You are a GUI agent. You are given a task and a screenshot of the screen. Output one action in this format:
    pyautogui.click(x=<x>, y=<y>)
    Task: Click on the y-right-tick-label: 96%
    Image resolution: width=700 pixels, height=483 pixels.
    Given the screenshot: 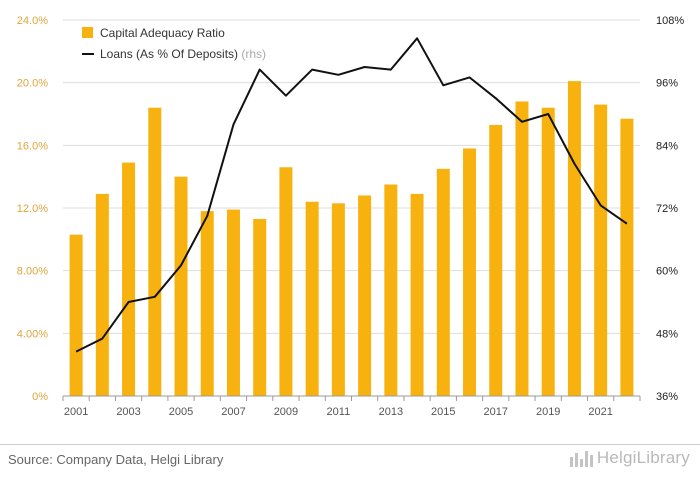 What is the action you would take?
    pyautogui.click(x=667, y=84)
    